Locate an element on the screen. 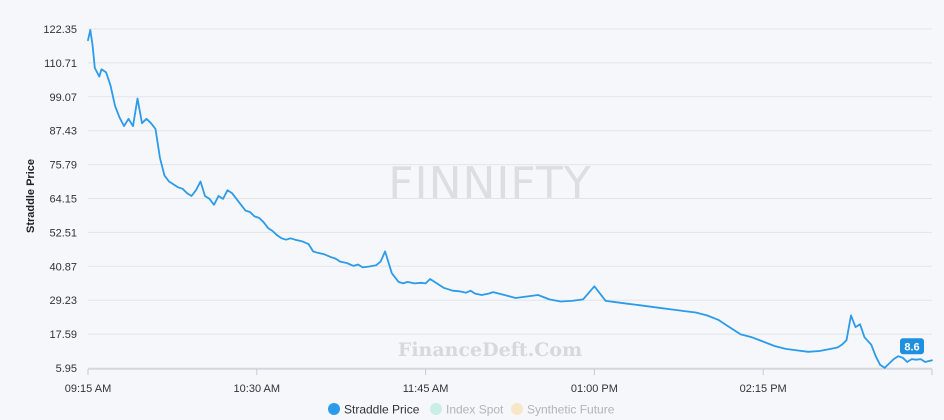 The image size is (944, 420). y-tick-label-9: 110.71 is located at coordinates (60, 64).